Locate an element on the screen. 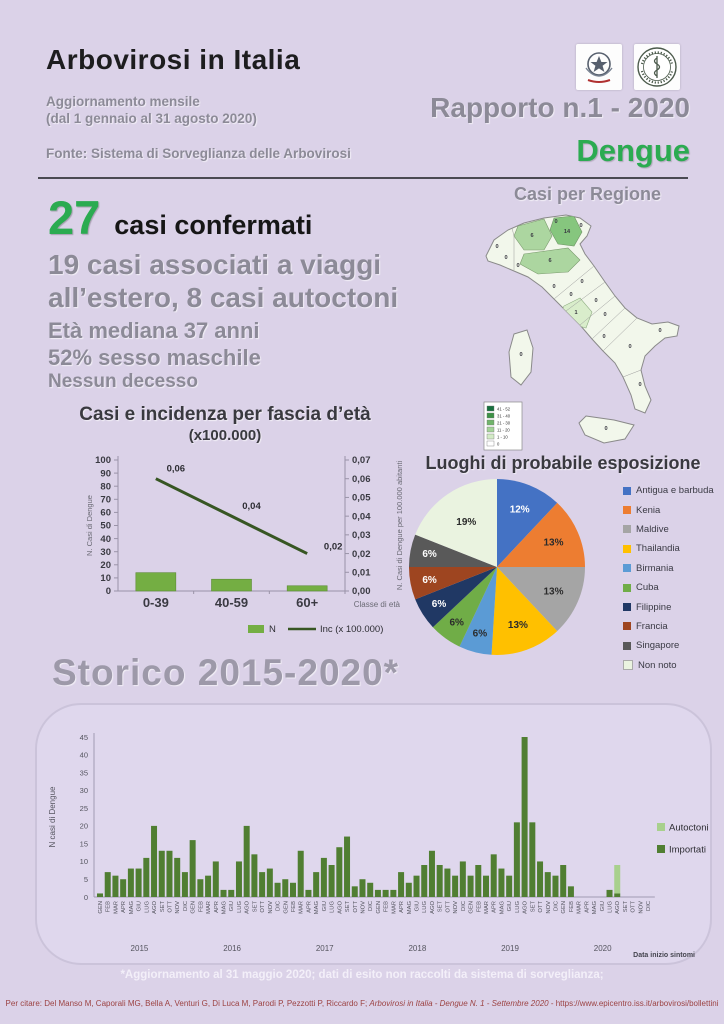  svg-text: 0,06 is located at coordinates (361, 479).